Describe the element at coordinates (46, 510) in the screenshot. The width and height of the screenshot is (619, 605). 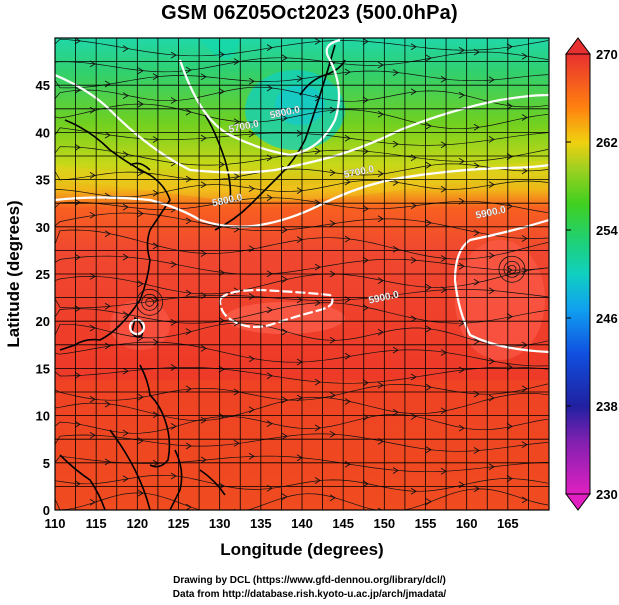
I see `y-tick-label: 0` at that location.